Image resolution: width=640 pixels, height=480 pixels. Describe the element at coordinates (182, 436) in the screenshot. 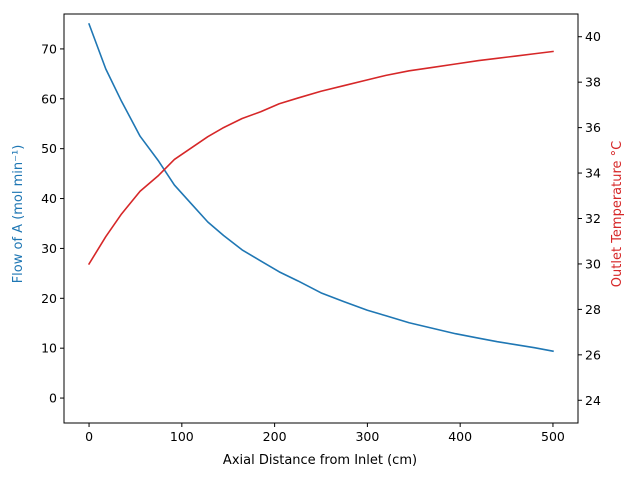

I see `x-tick-label: 100` at that location.